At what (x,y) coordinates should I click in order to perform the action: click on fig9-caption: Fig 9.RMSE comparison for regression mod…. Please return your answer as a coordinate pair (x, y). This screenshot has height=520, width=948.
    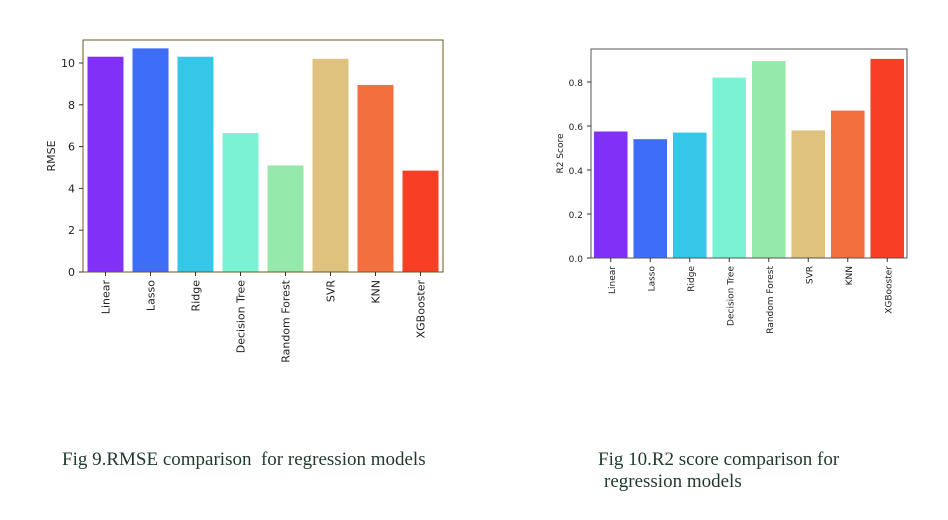
    Looking at the image, I should click on (244, 459).